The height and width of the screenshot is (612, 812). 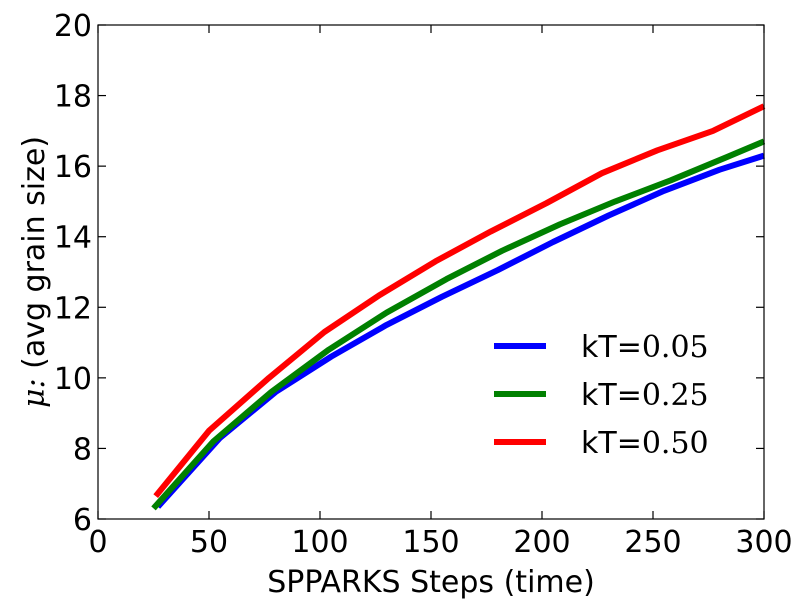 What do you see at coordinates (97, 542) in the screenshot?
I see `x-tick-label: 0` at bounding box center [97, 542].